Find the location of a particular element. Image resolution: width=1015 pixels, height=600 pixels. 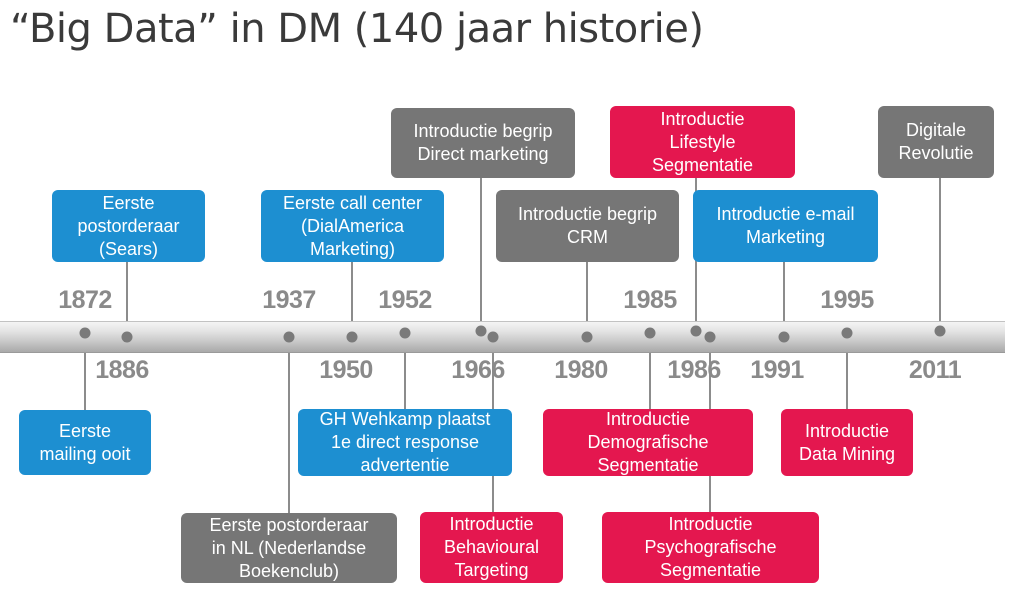

year-label-1886: 1886 is located at coordinates (122, 370).